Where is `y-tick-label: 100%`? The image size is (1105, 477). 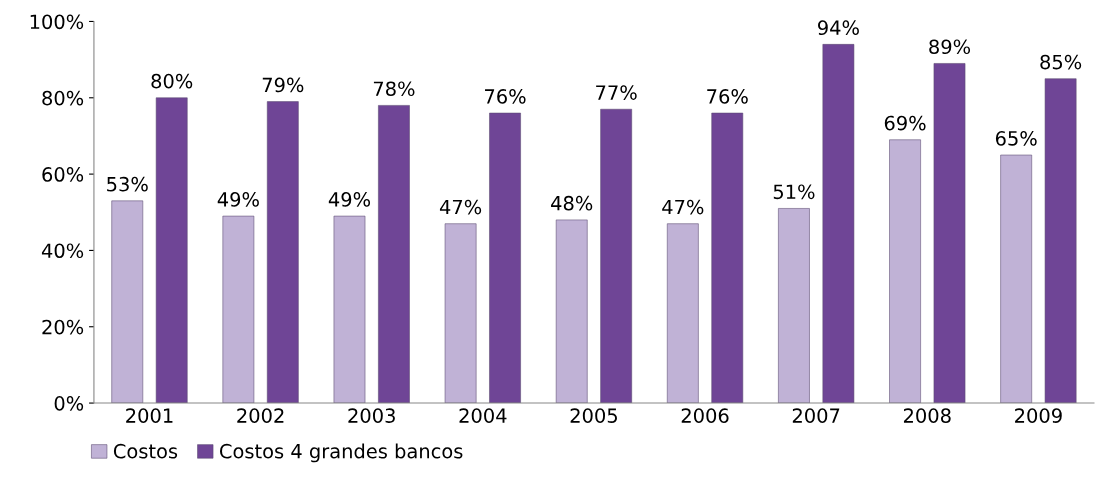 y-tick-label: 100% is located at coordinates (57, 22).